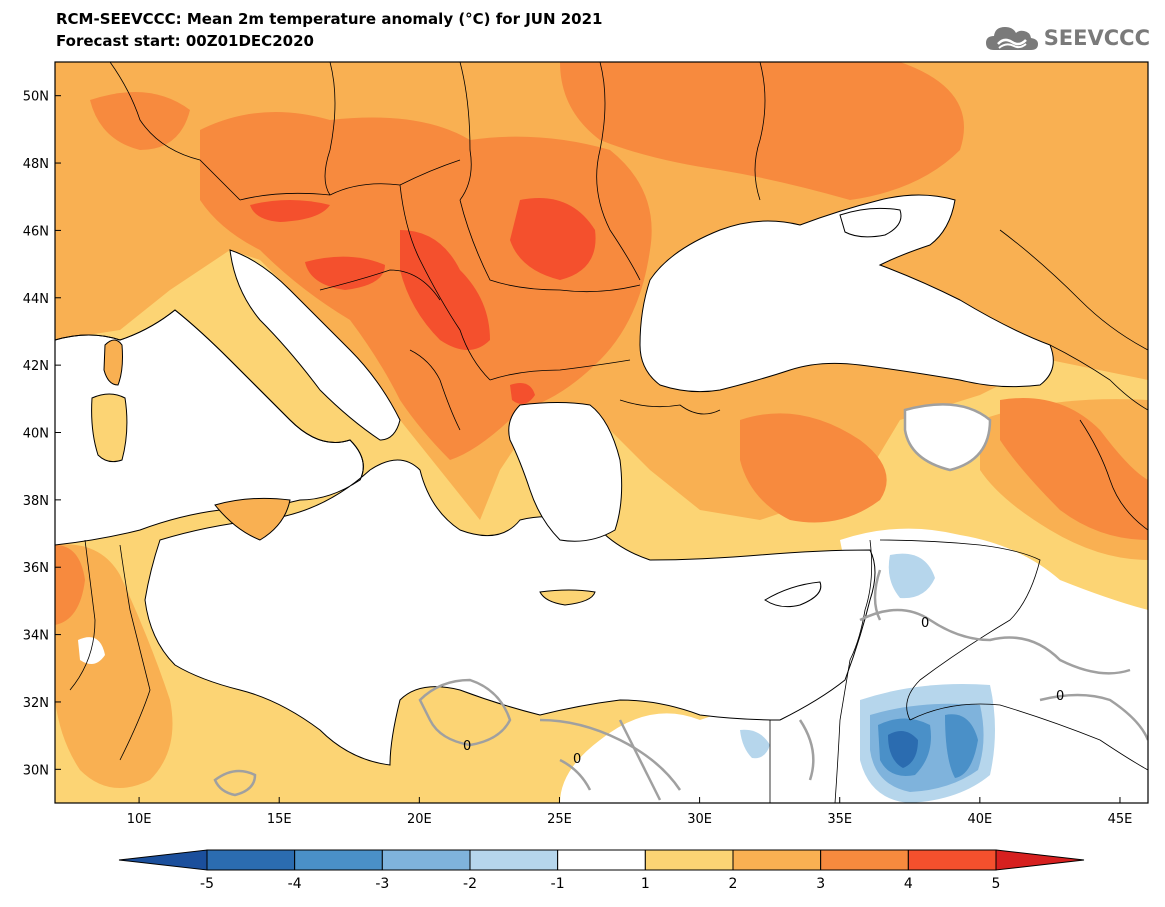  What do you see at coordinates (36, 770) in the screenshot?
I see `lat-label: 30N` at bounding box center [36, 770].